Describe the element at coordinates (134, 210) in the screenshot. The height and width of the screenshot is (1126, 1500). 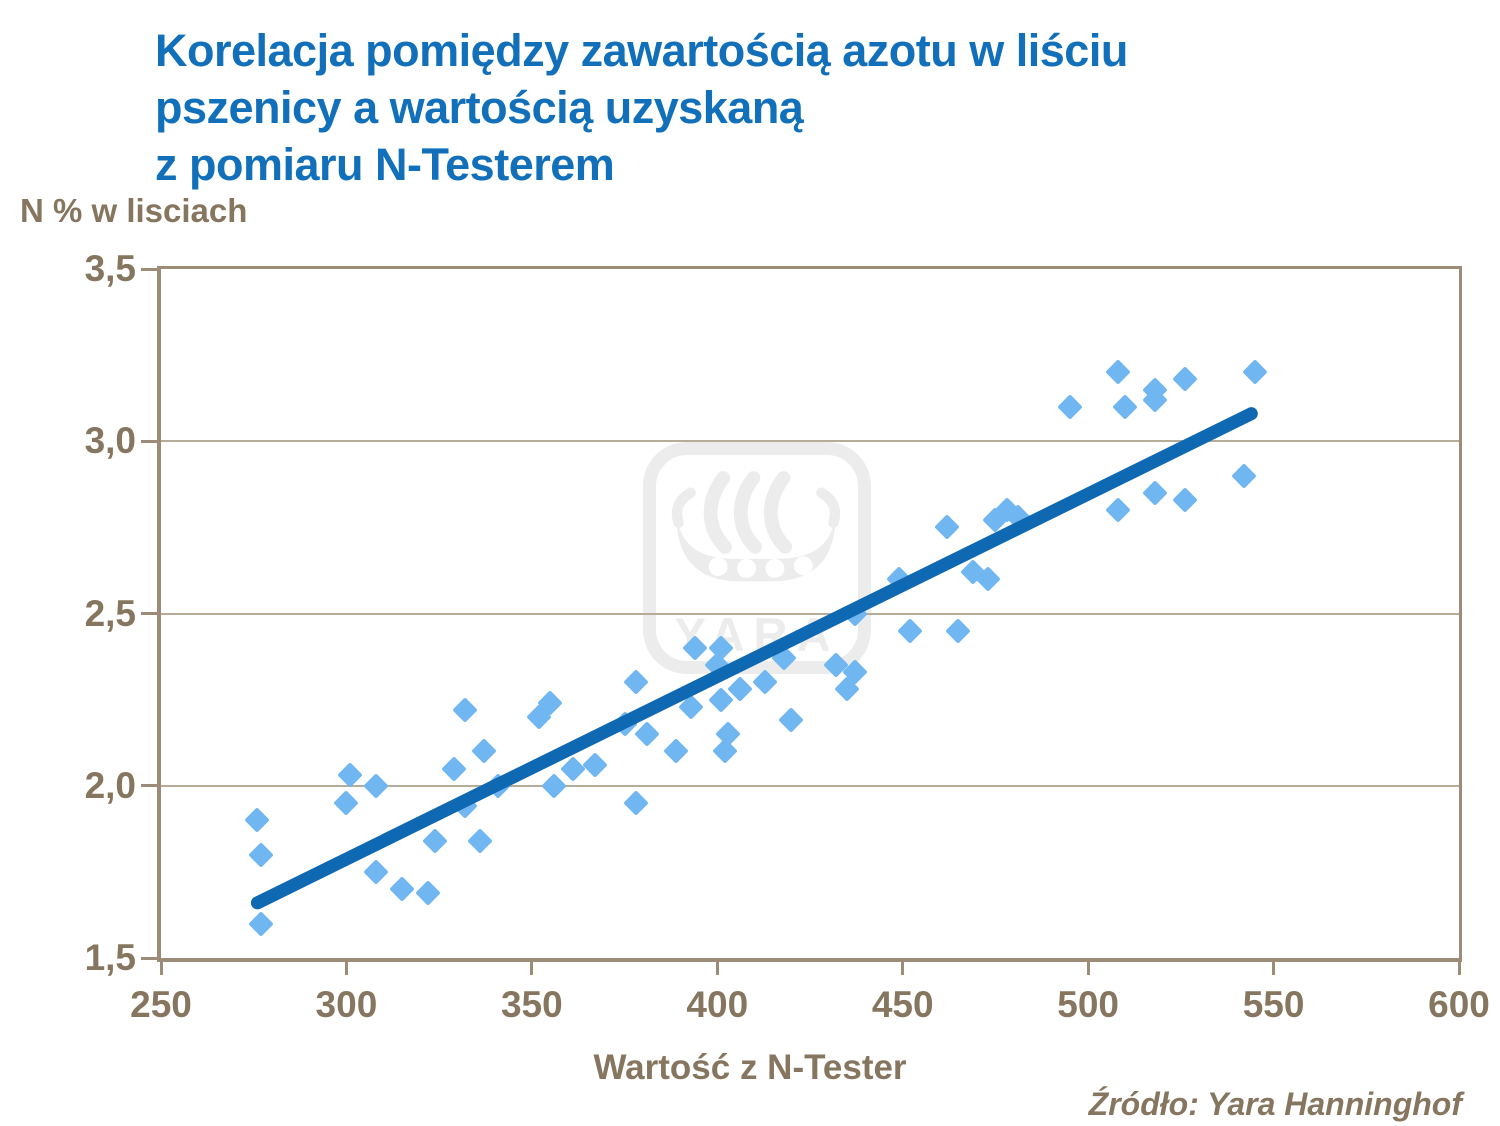
I see `y-axis-title: N % w lisciach` at that location.